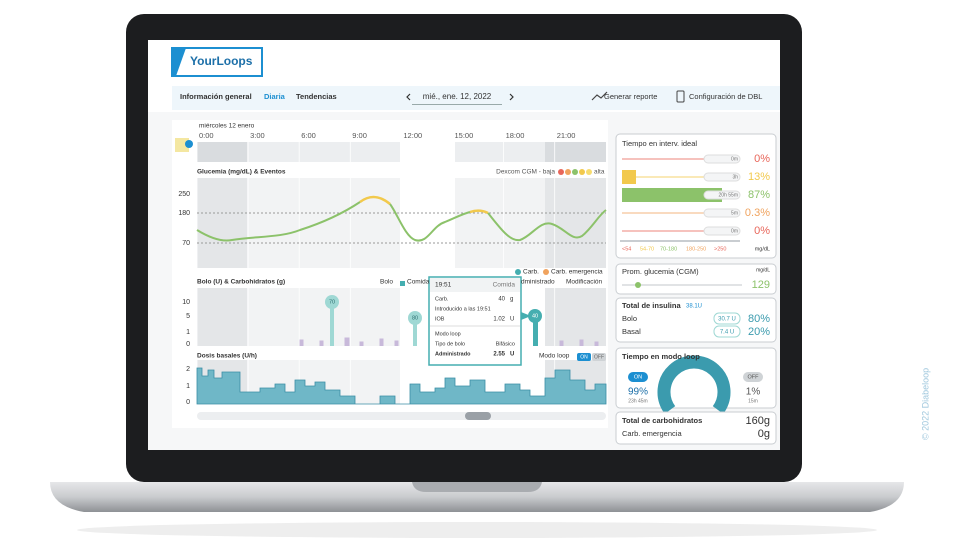 The width and height of the screenshot is (954, 560). I want to click on next-day, so click(511, 97).